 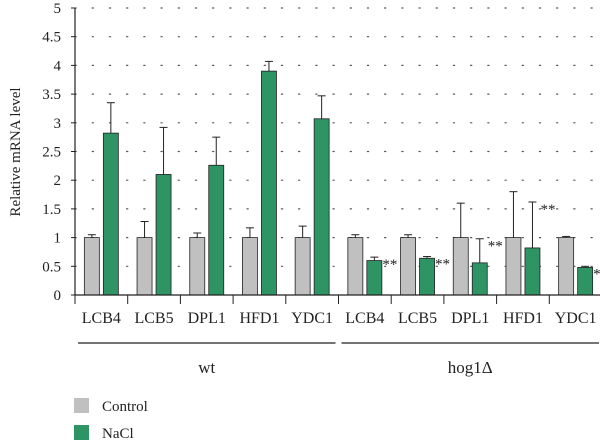 I want to click on y-tick-label: 4, so click(x=58, y=66).